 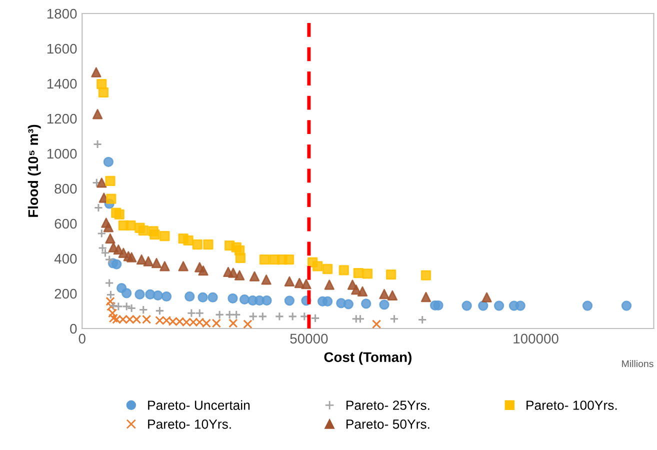 What do you see at coordinates (388, 405) in the screenshot?
I see `legend-label: Pareto- 25Yrs.` at bounding box center [388, 405].